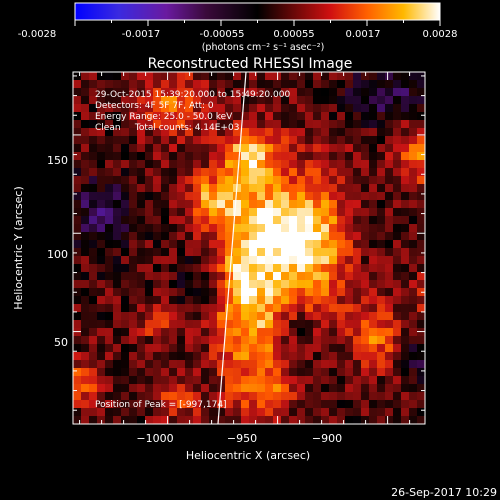 The height and width of the screenshot is (500, 500). Describe the element at coordinates (293, 34) in the screenshot. I see `colorbar-tick-label-3: 0.00055` at that location.